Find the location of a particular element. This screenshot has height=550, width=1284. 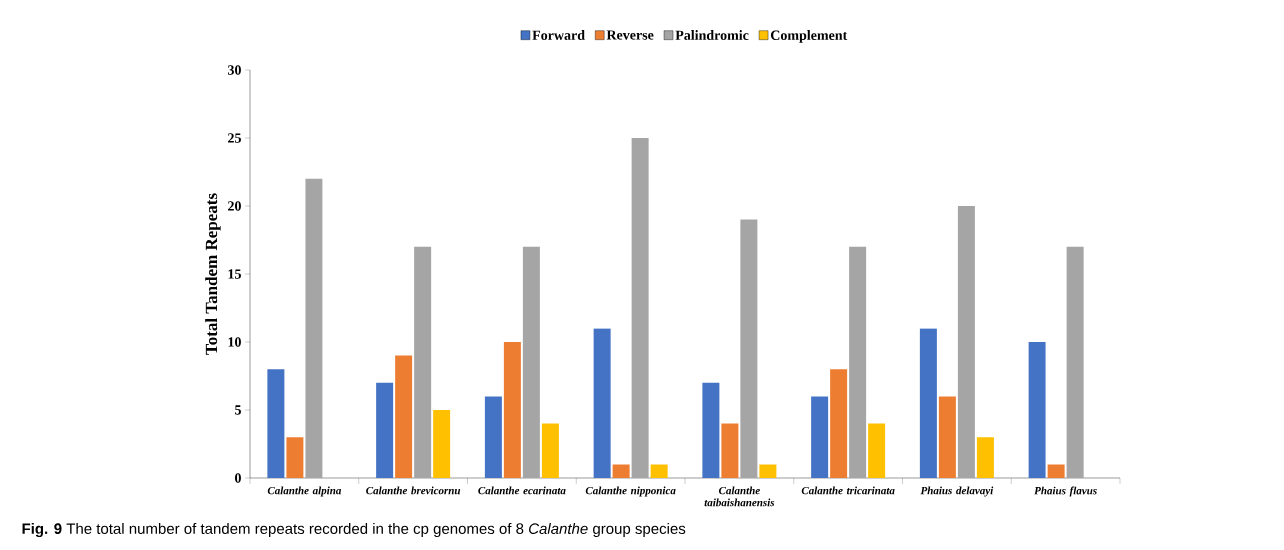

x-tick-label: Calanthe ecarinata is located at coordinates (522, 490).